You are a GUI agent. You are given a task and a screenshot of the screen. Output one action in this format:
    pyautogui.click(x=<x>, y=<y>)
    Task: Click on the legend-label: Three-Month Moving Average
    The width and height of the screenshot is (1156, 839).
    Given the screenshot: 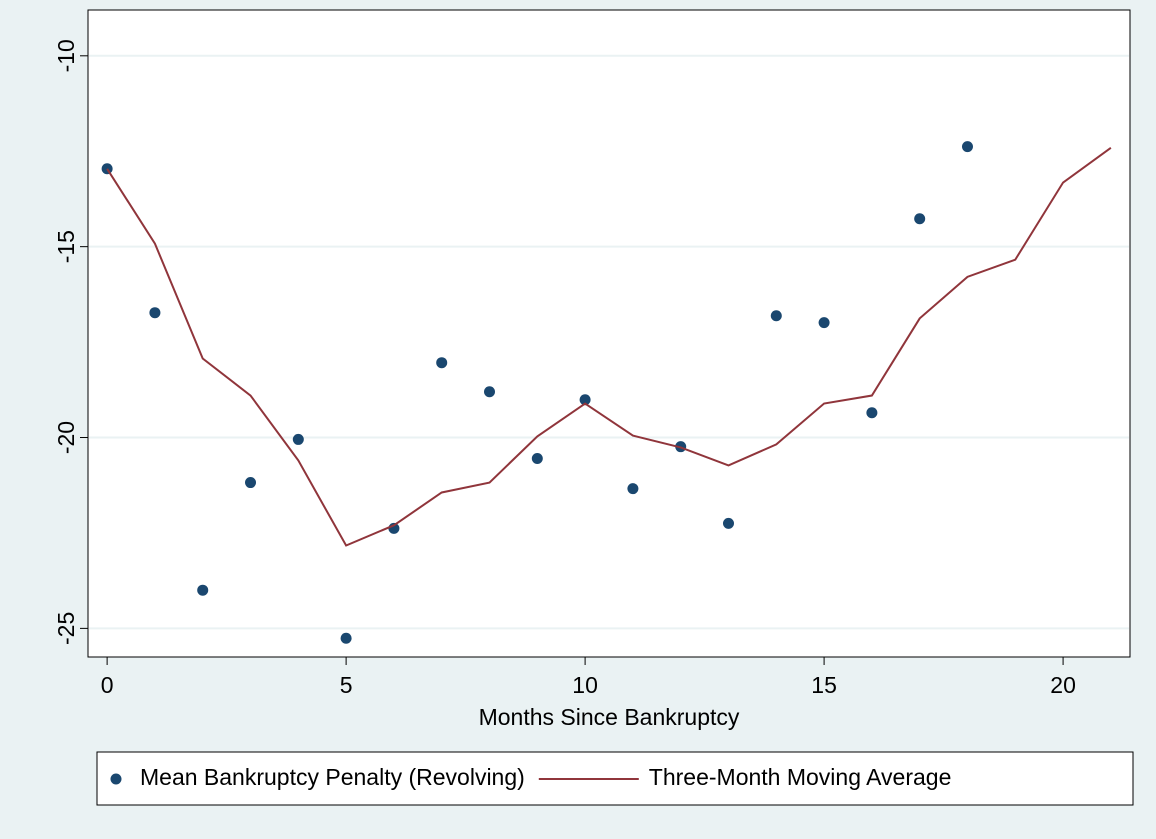 What is the action you would take?
    pyautogui.click(x=800, y=777)
    